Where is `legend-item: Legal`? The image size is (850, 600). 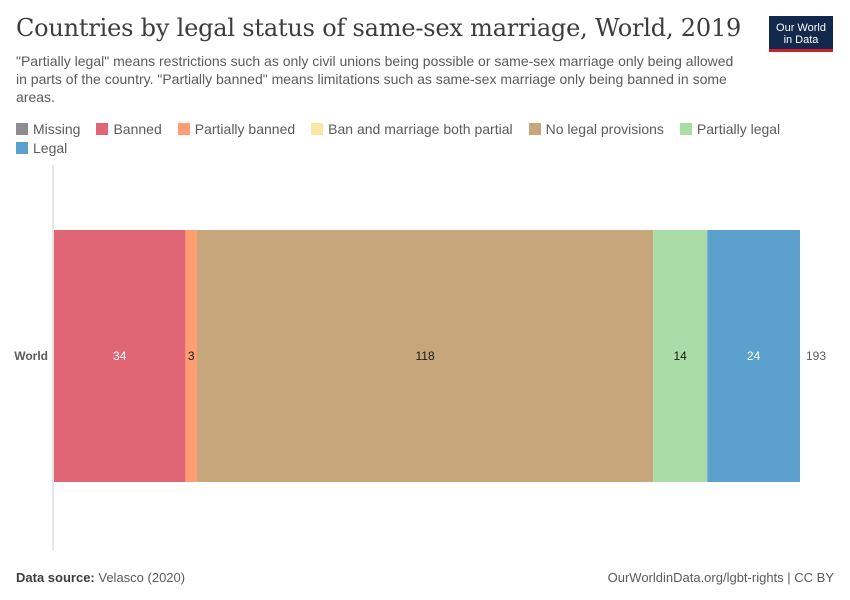
legend-item: Legal is located at coordinates (41, 147).